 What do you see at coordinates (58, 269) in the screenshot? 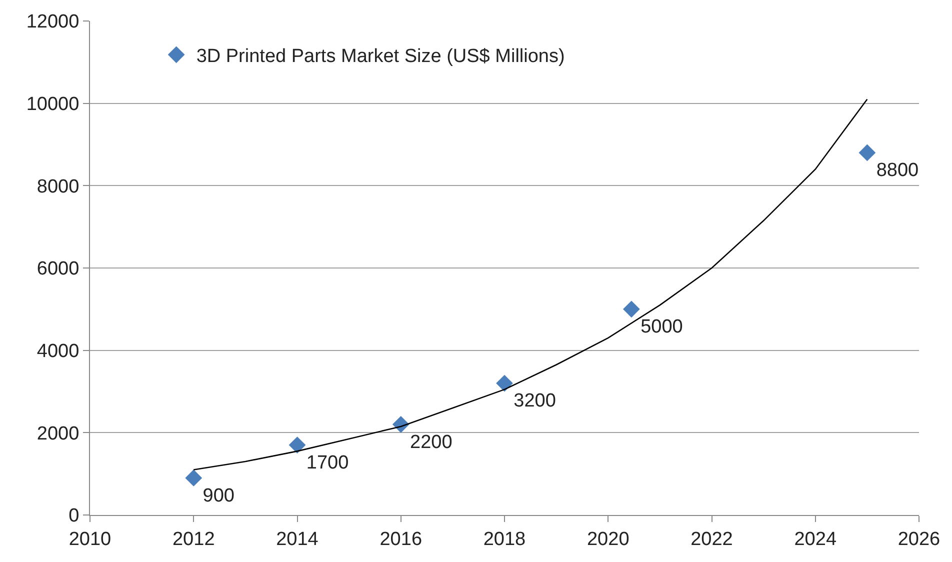
I see `y-tick-label: 6000` at bounding box center [58, 269].